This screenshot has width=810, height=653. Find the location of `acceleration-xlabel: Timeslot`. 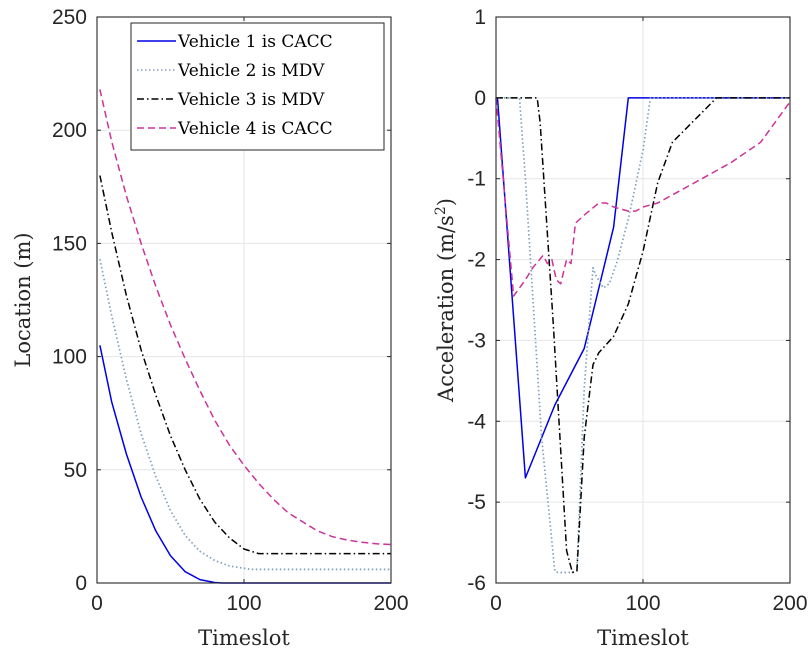

acceleration-xlabel: Timeslot is located at coordinates (643, 638).